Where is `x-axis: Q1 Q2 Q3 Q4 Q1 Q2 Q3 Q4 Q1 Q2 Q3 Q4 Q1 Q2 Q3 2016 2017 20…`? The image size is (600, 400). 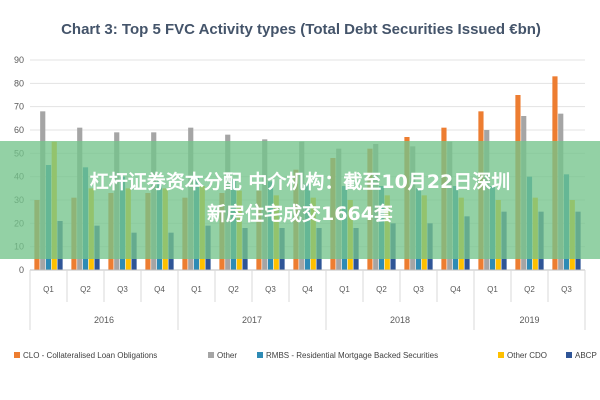
x-axis: Q1 Q2 Q3 Q4 Q1 Q2 Q3 Q4 Q1 Q2 Q3 Q4 Q1 Q2 Q3 2016 2017 20… is located at coordinates (307, 299).